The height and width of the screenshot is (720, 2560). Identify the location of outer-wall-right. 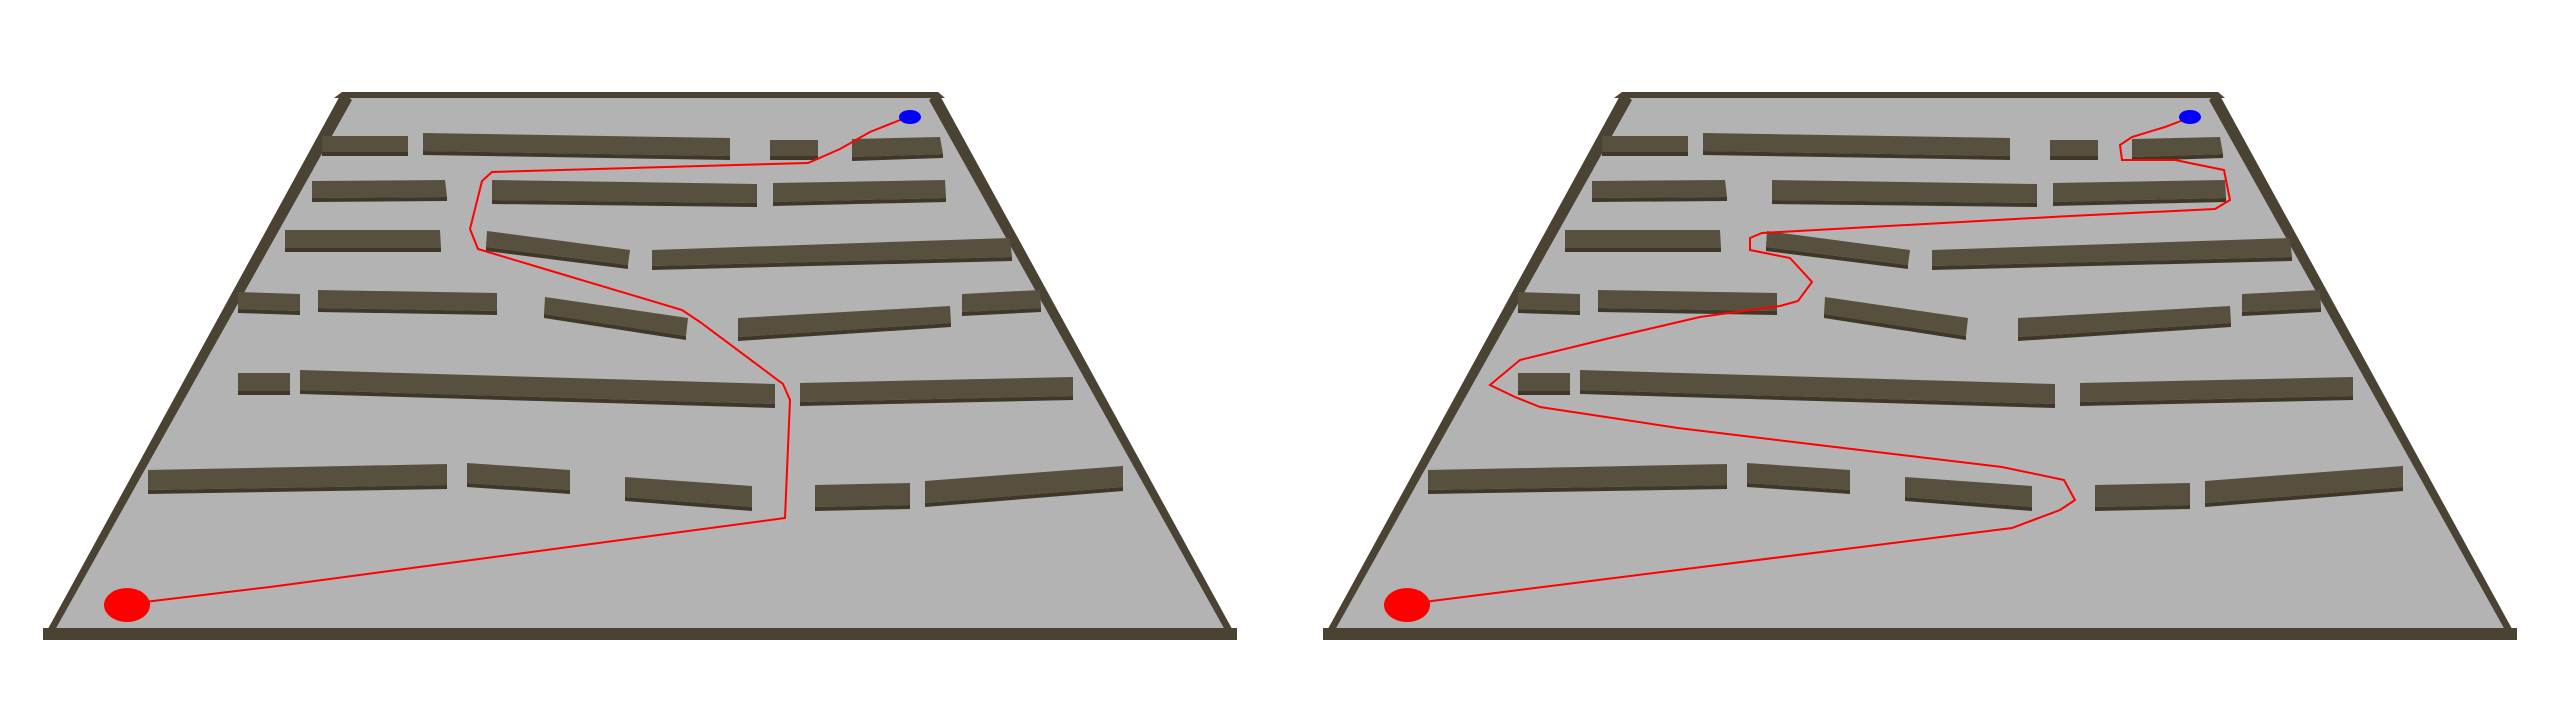
(2363, 365).